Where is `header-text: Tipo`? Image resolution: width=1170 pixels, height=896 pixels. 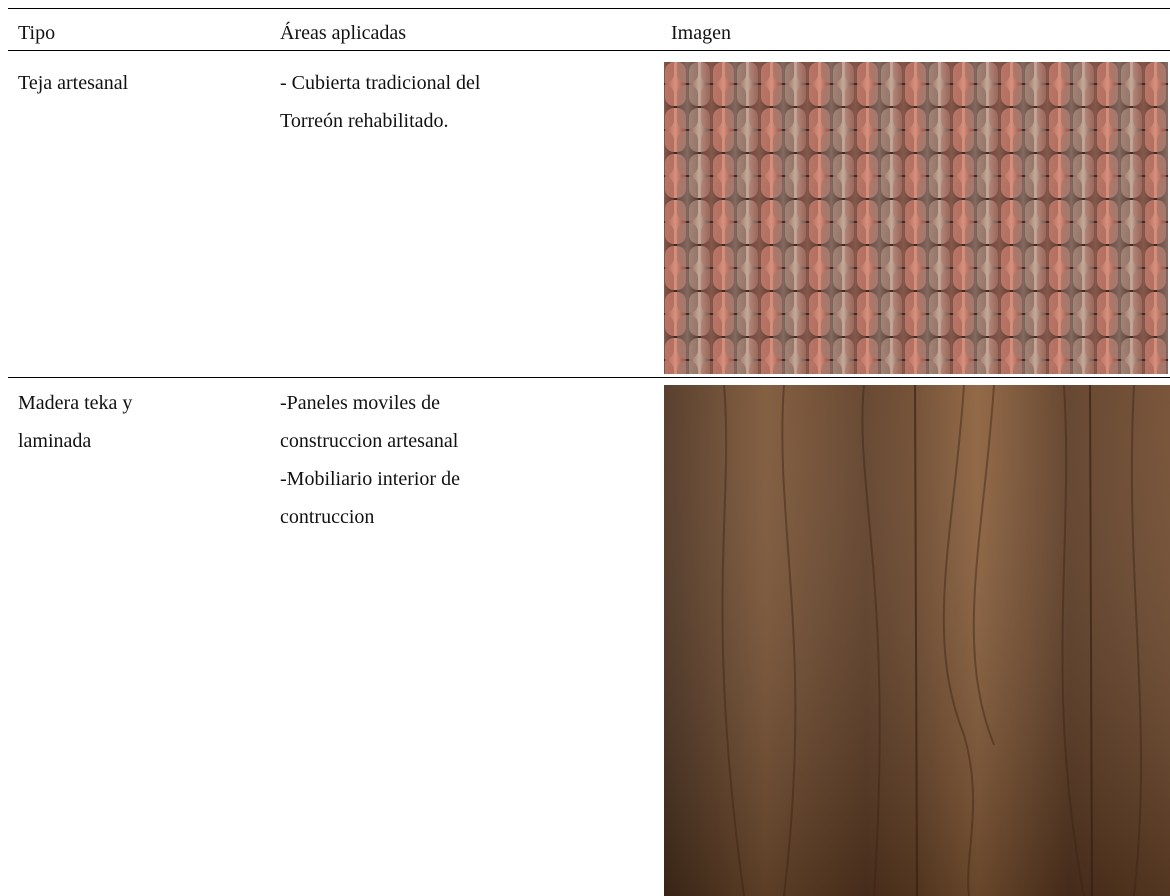
header-text: Tipo is located at coordinates (37, 33).